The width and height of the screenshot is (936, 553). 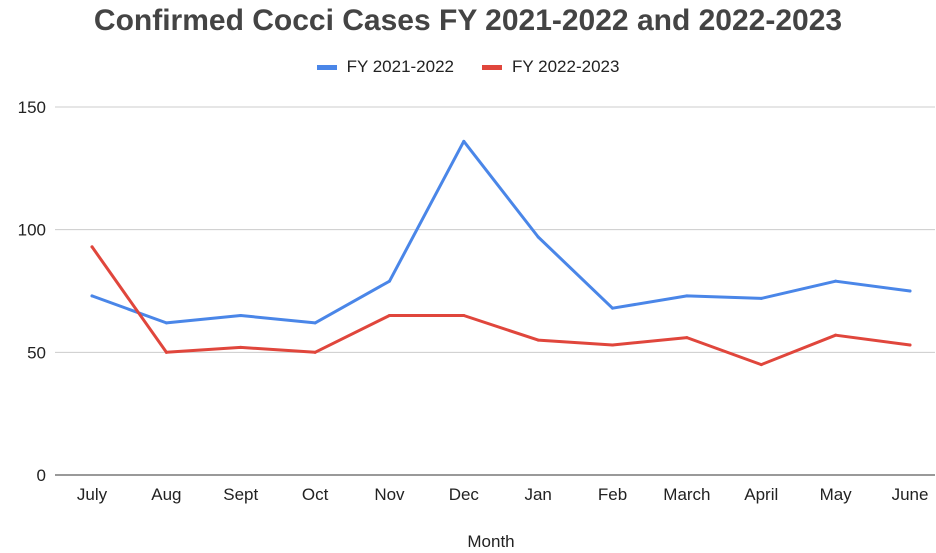 What do you see at coordinates (166, 323) in the screenshot?
I see `data-point-fy-2021-2022-aug` at bounding box center [166, 323].